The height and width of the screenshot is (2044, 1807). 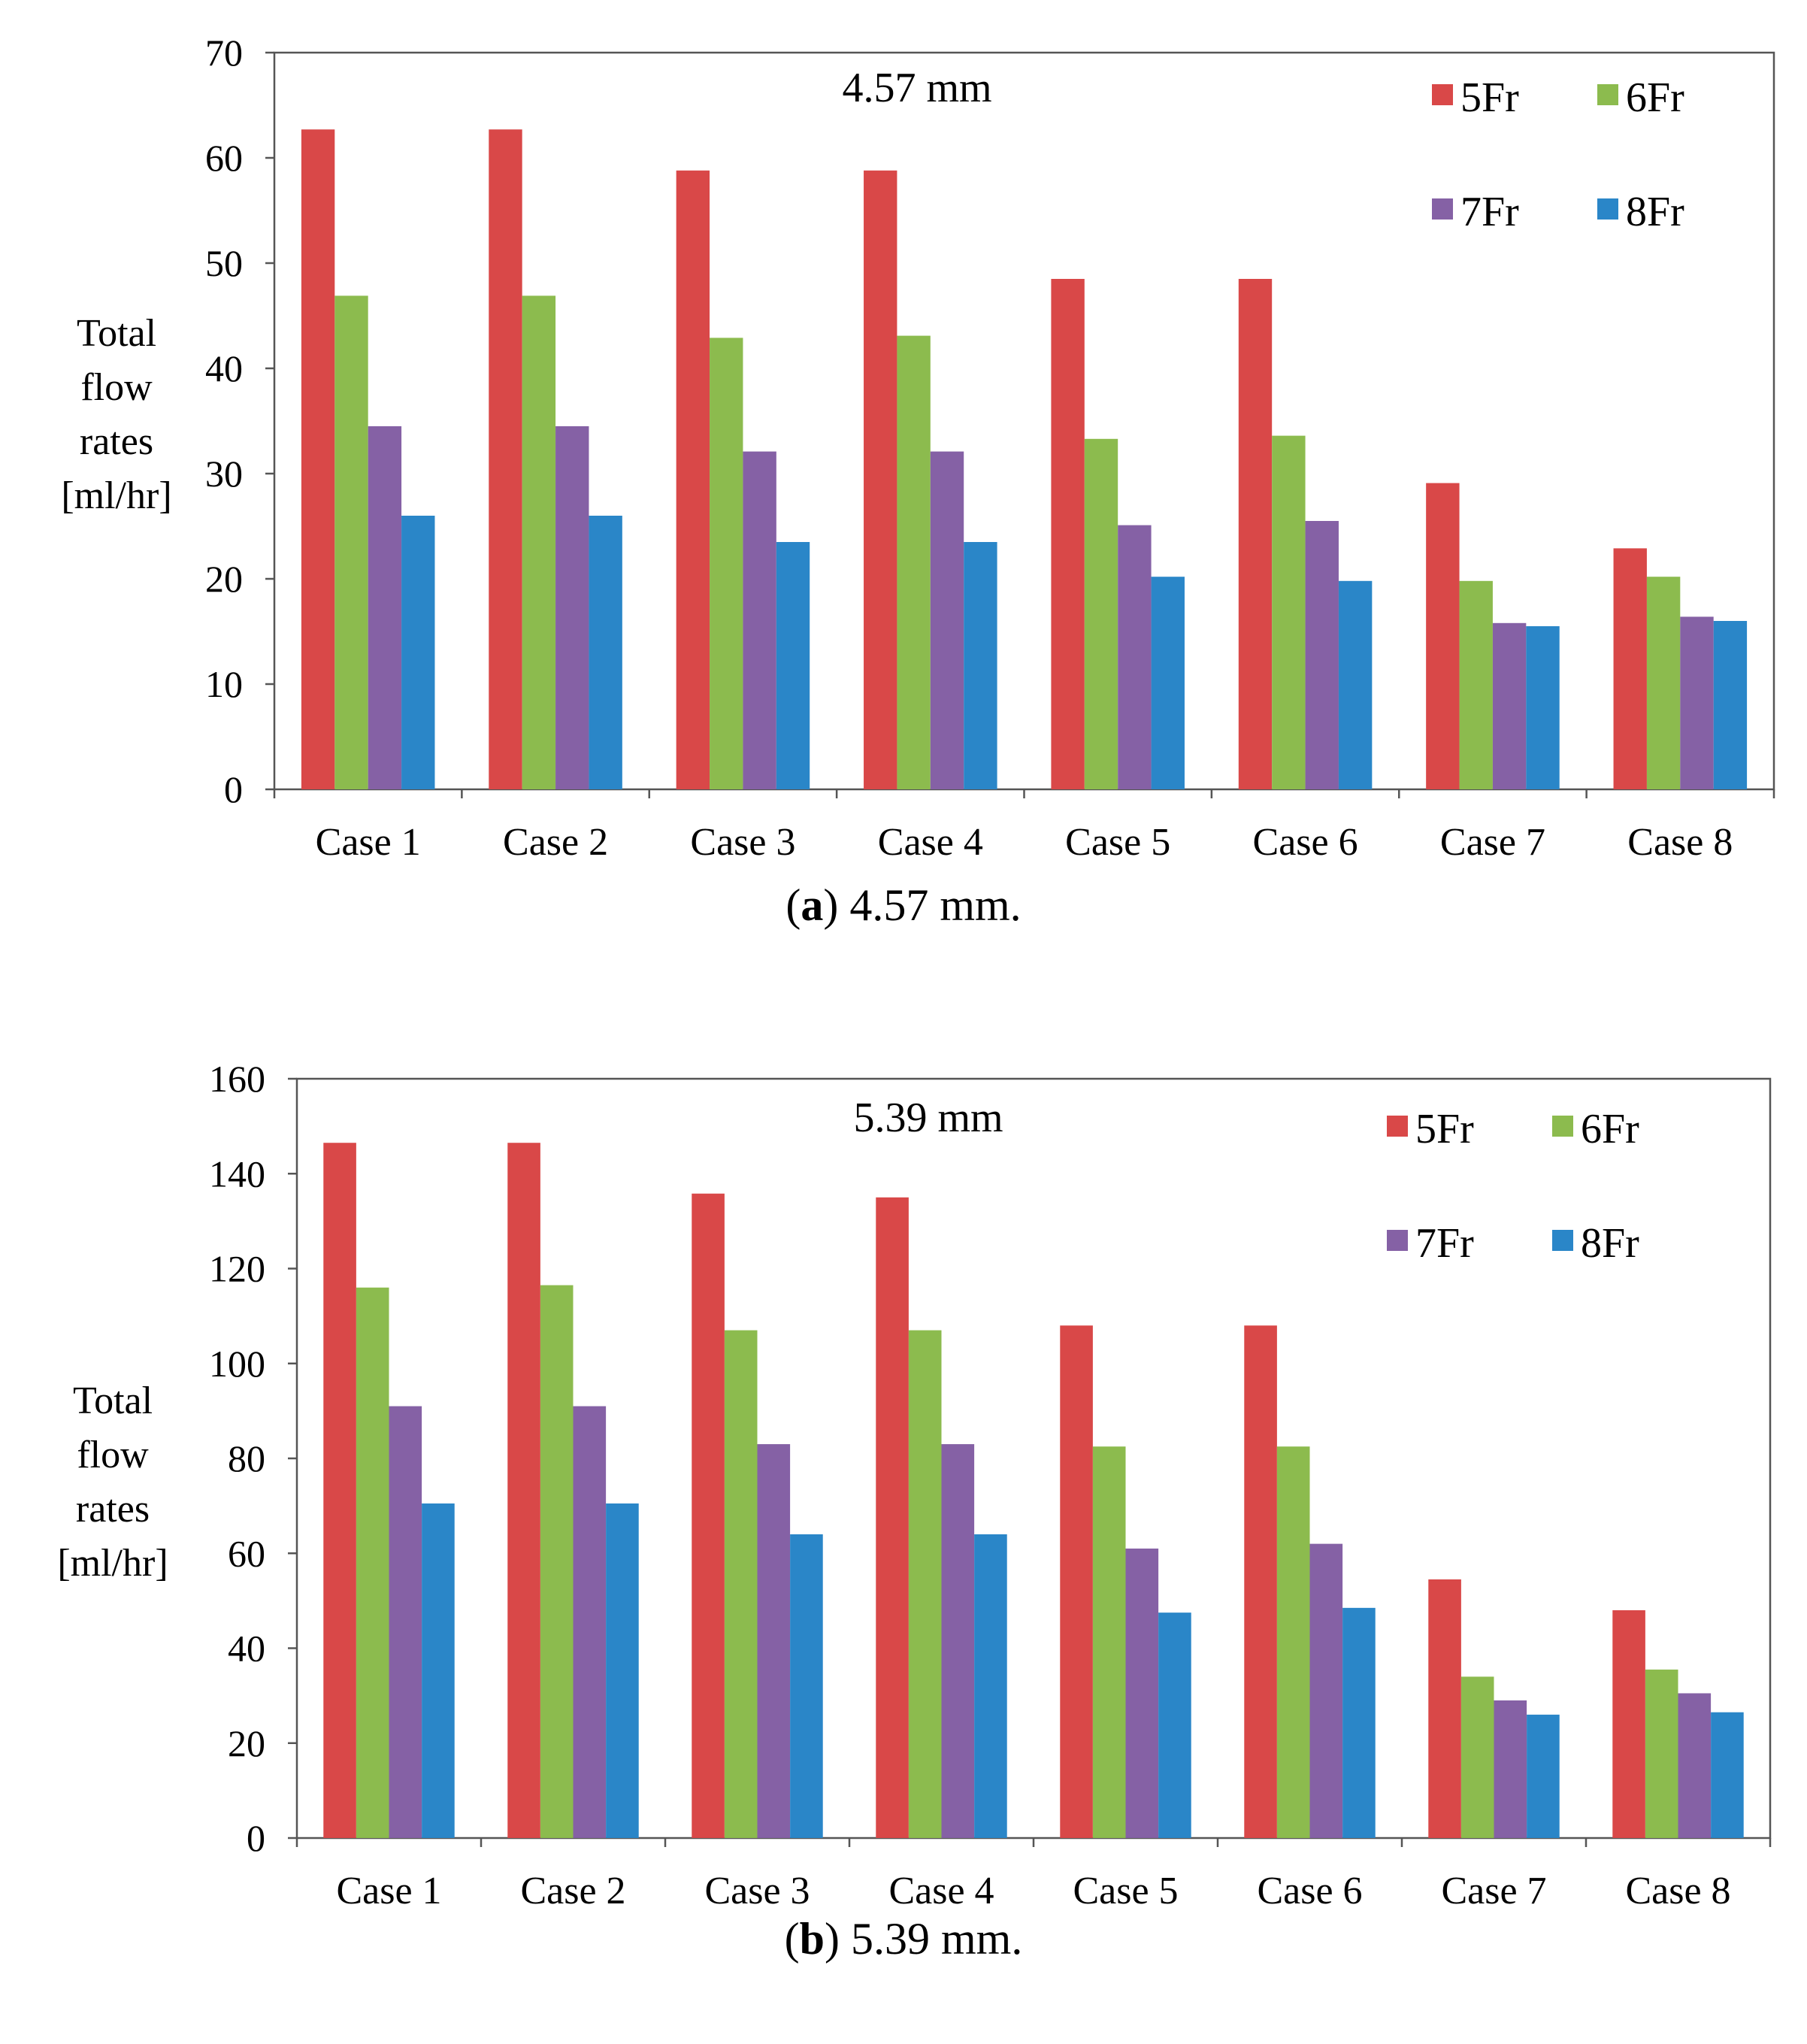 I want to click on x-tick-label-a: Case 8, so click(x=1680, y=842).